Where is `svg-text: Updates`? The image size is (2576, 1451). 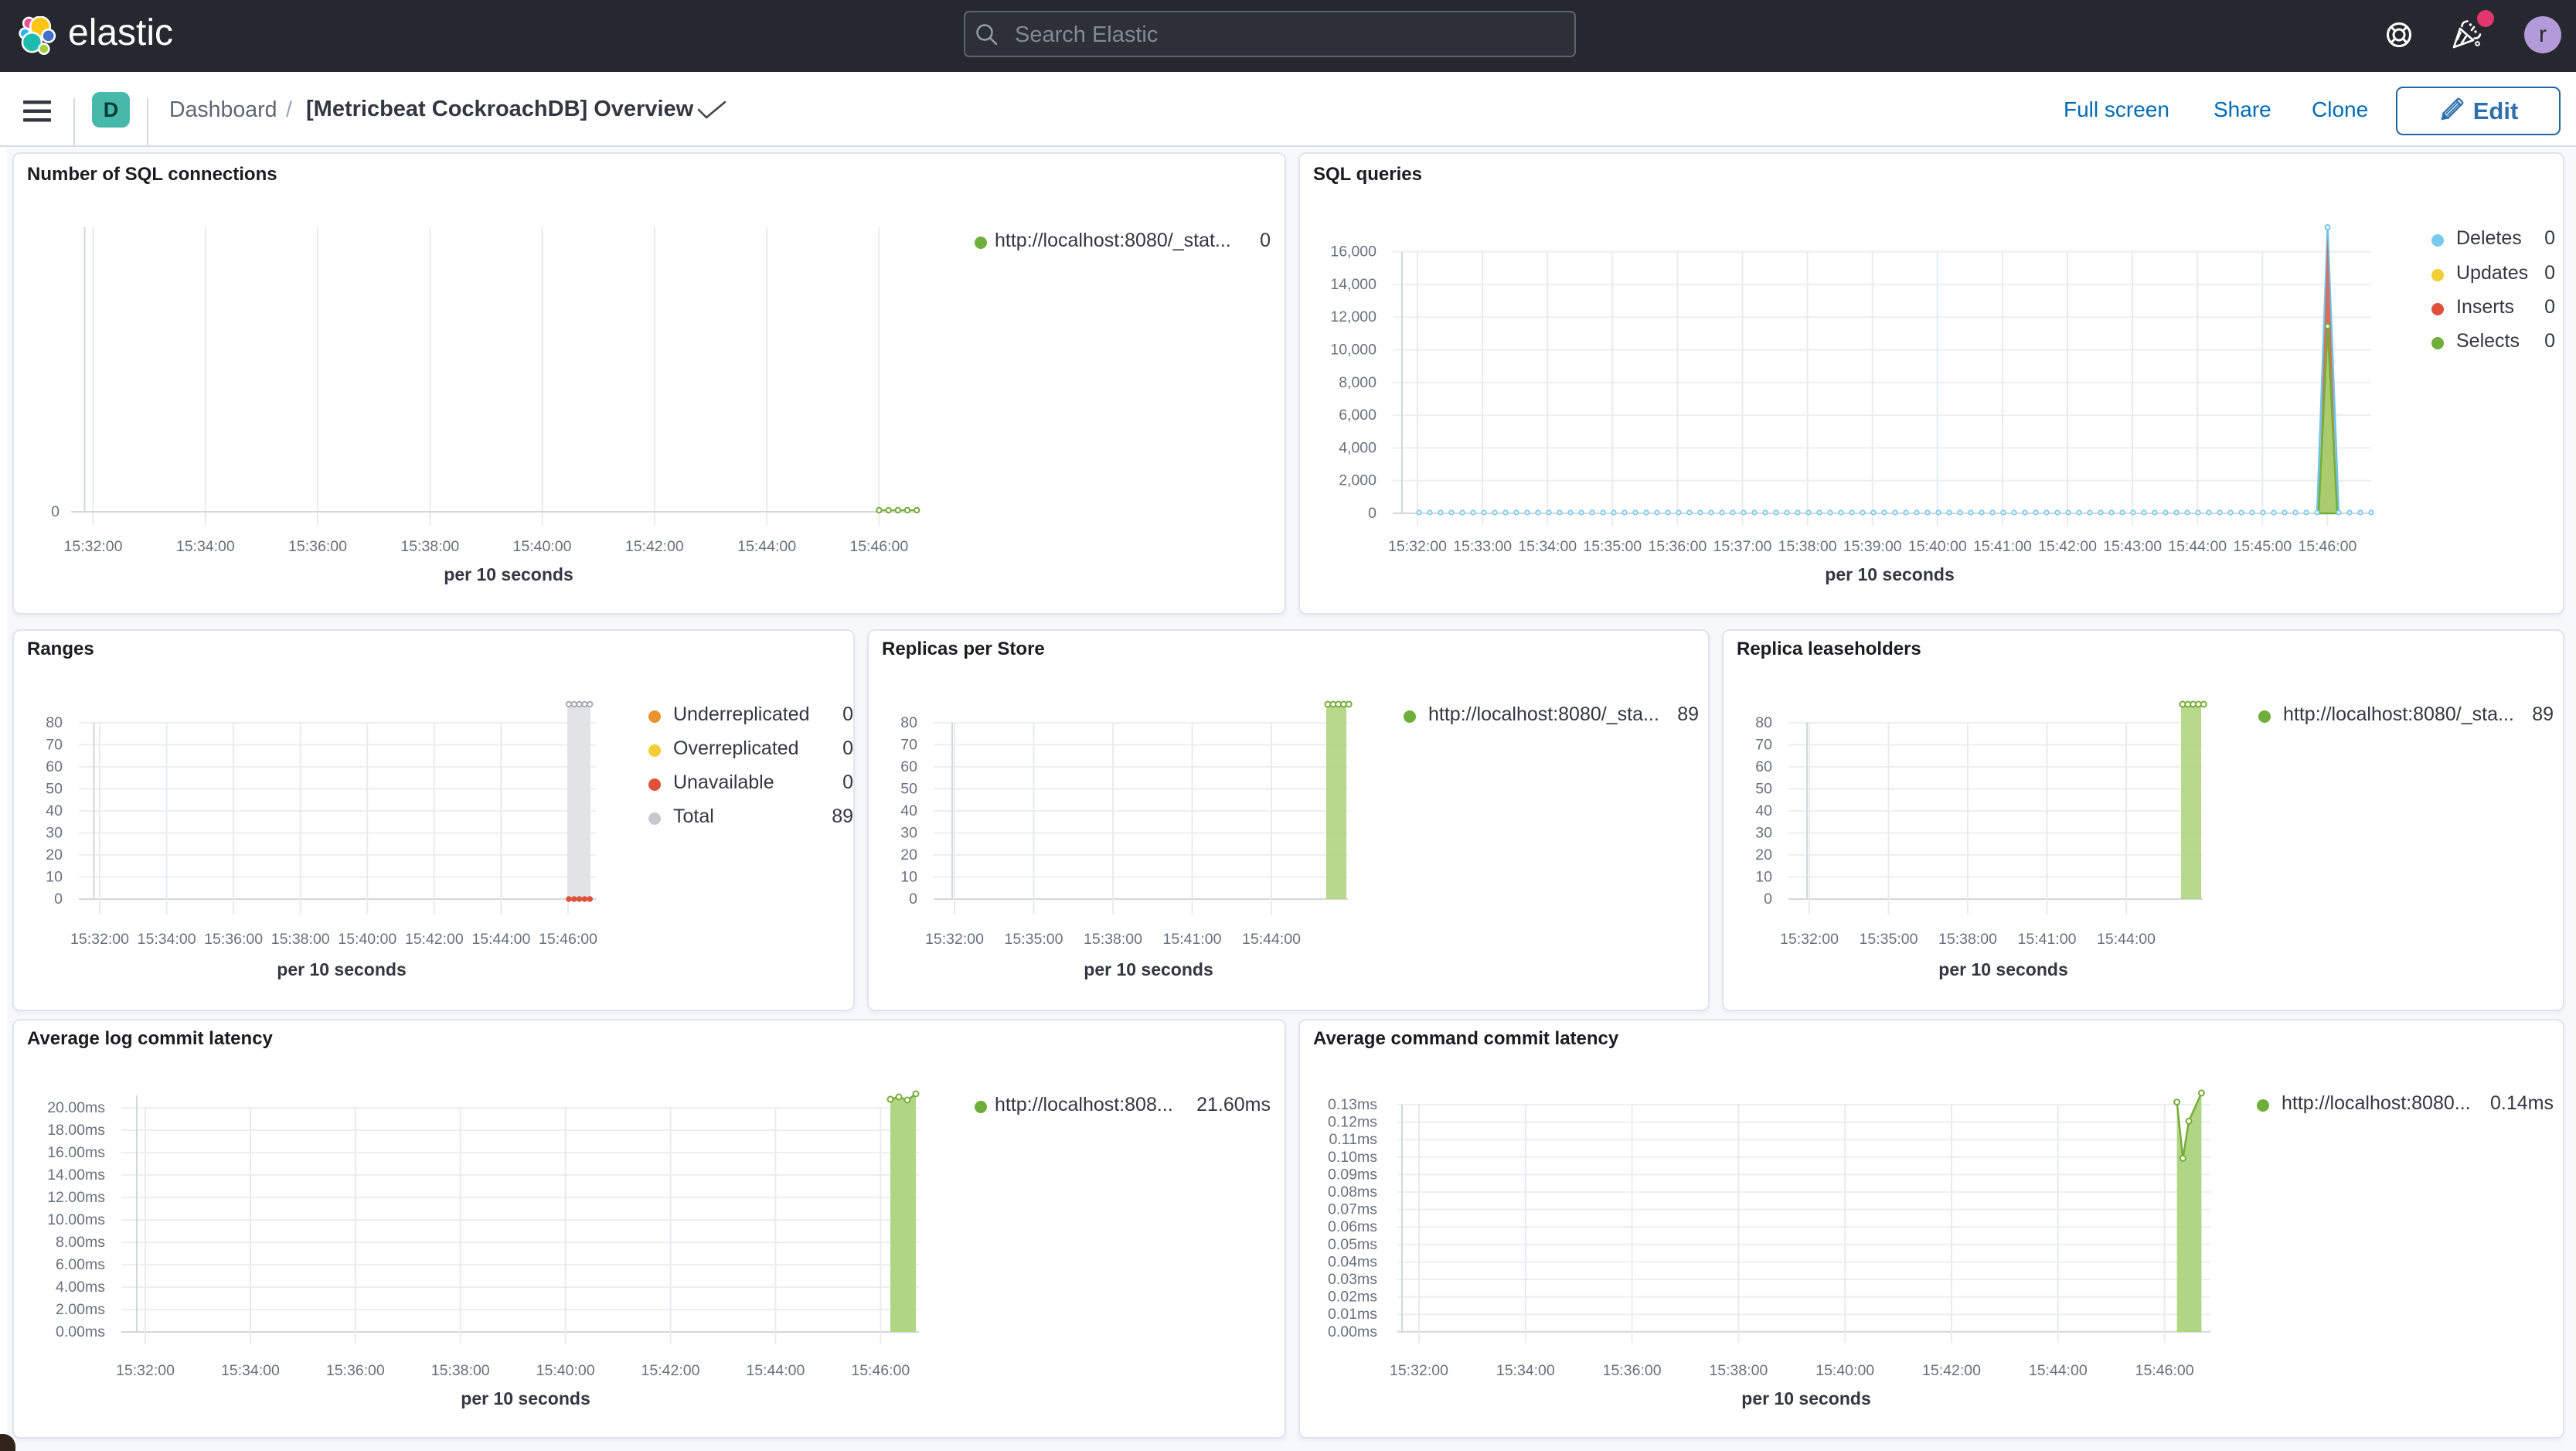 svg-text: Updates is located at coordinates (2492, 273).